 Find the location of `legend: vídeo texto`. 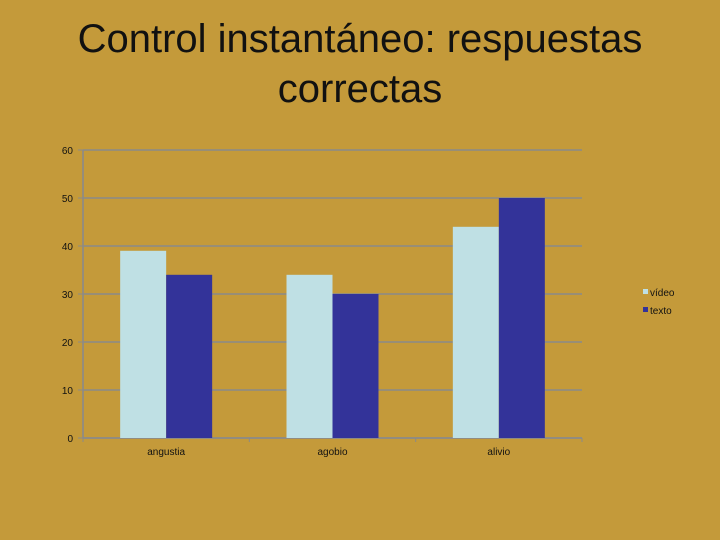

legend: vídeo texto is located at coordinates (659, 302).